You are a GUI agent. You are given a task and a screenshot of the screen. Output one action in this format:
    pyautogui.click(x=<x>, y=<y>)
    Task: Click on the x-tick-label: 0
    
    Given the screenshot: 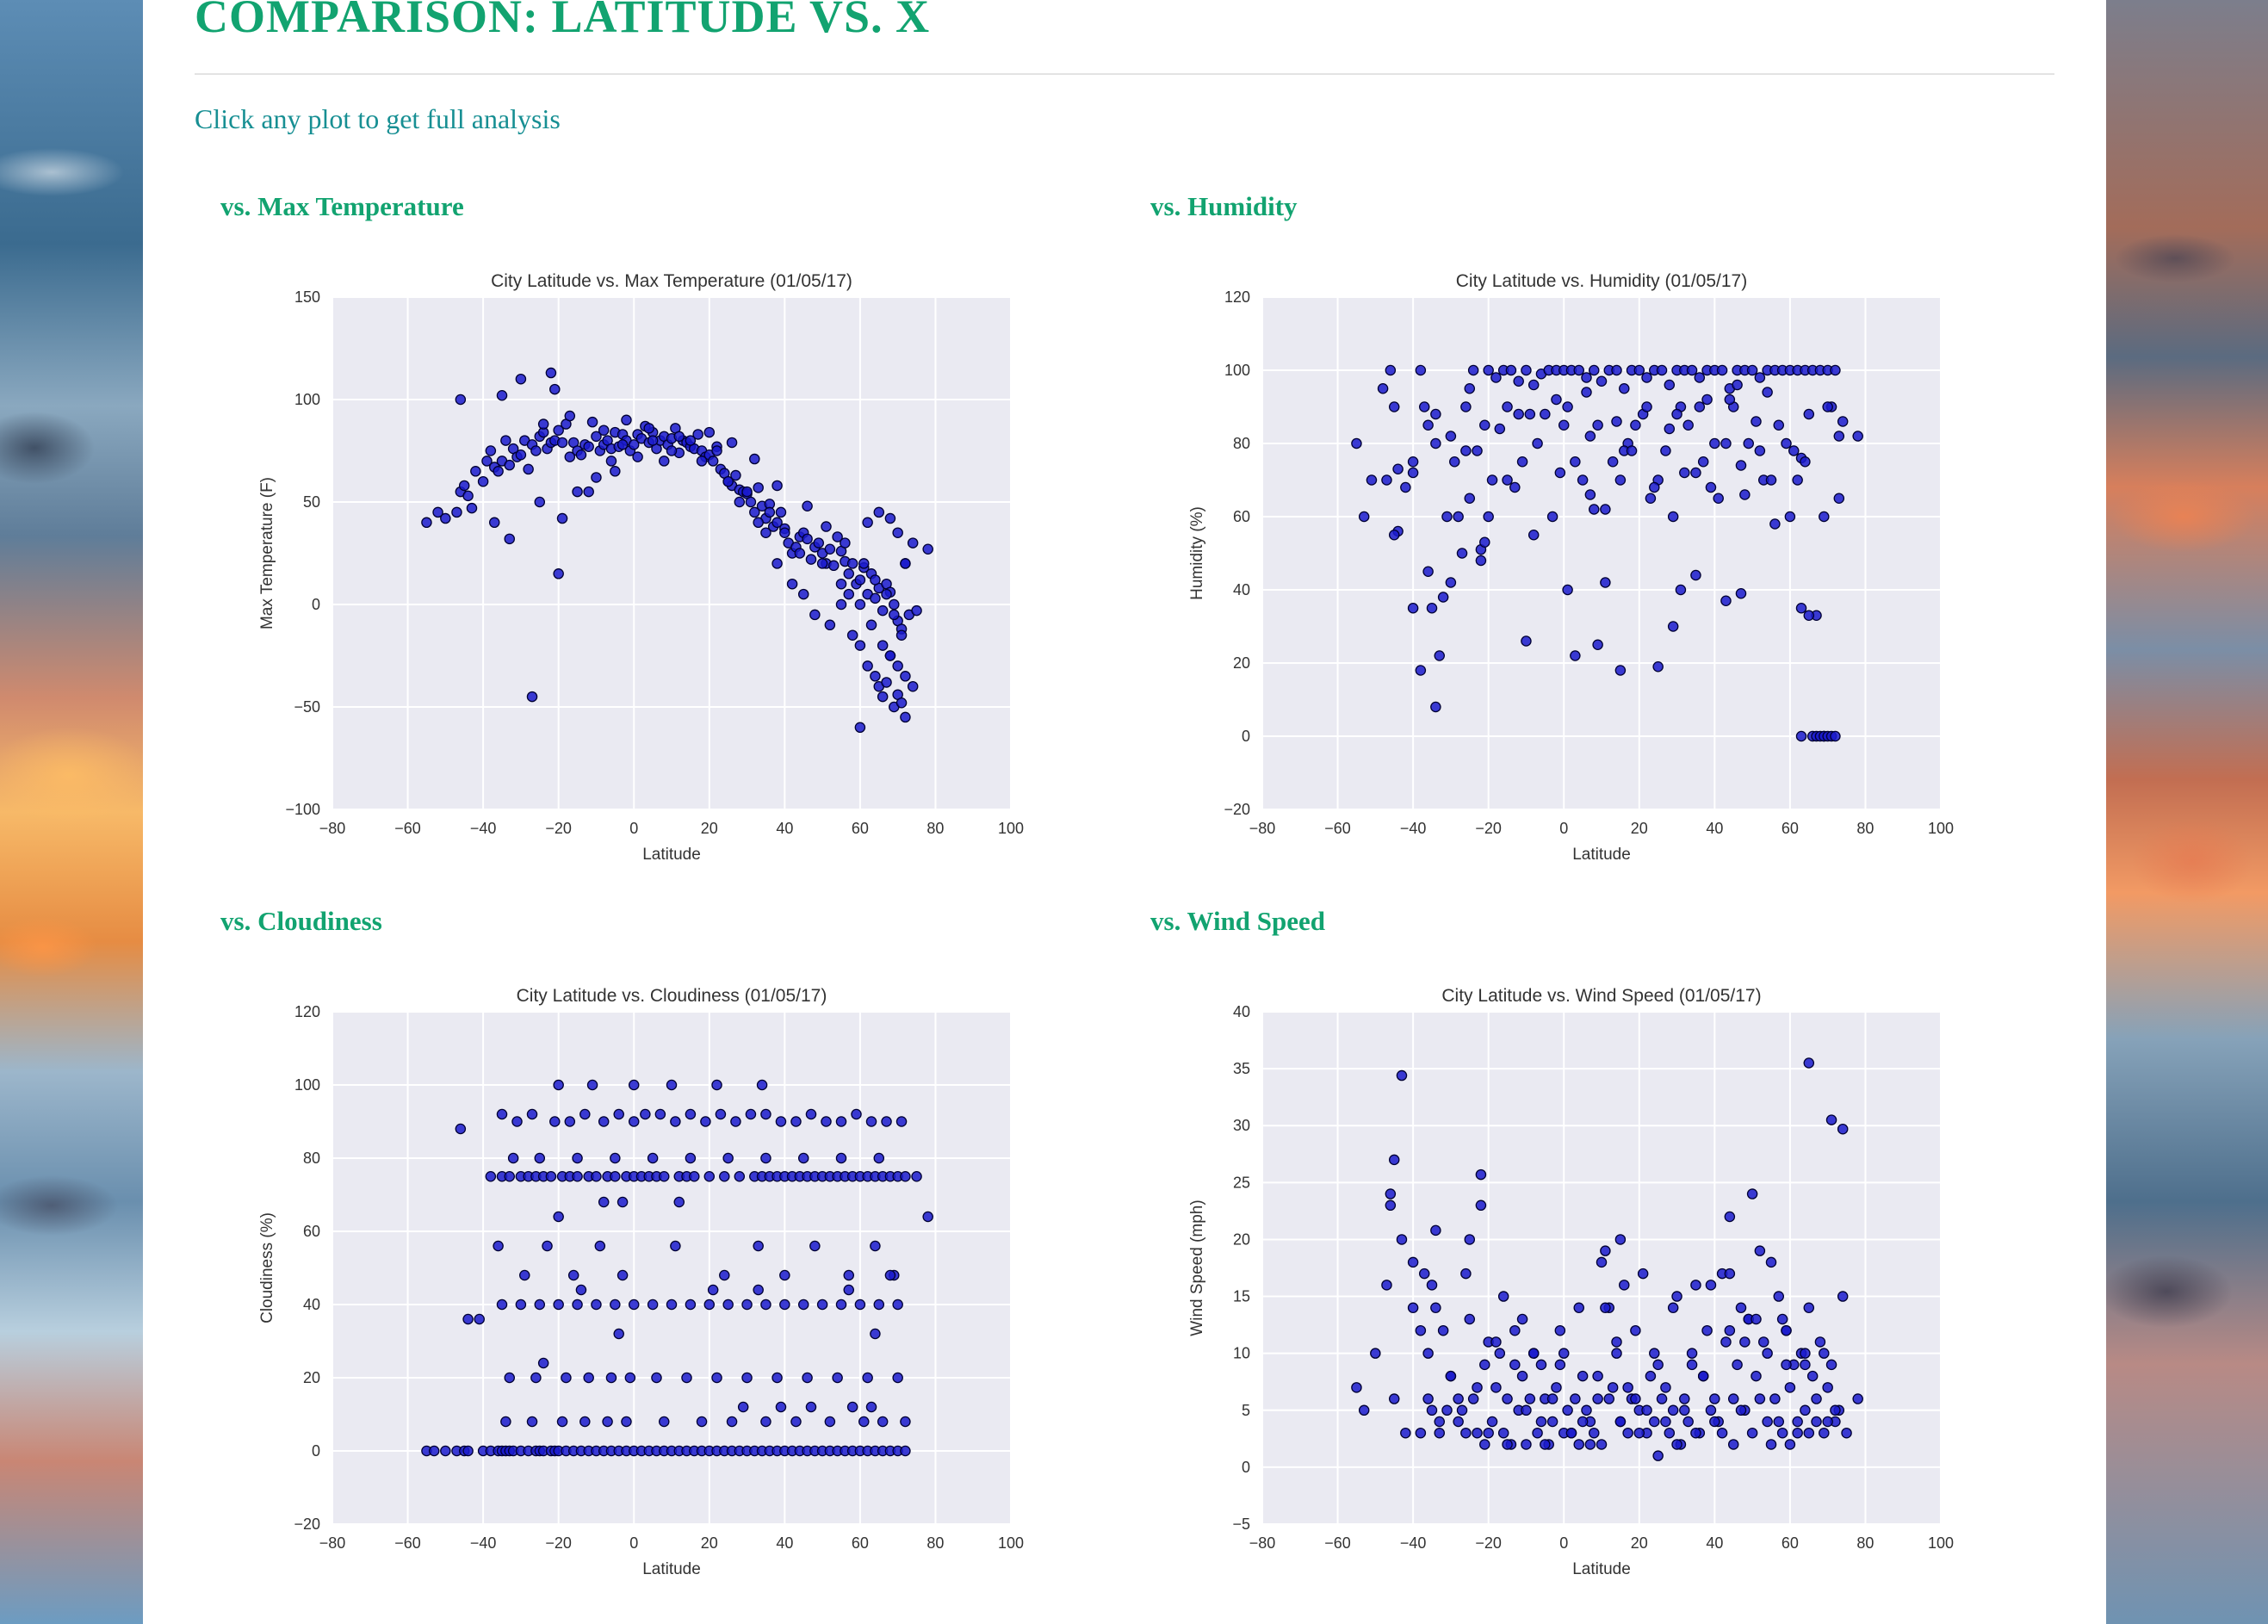 What is the action you would take?
    pyautogui.click(x=633, y=828)
    